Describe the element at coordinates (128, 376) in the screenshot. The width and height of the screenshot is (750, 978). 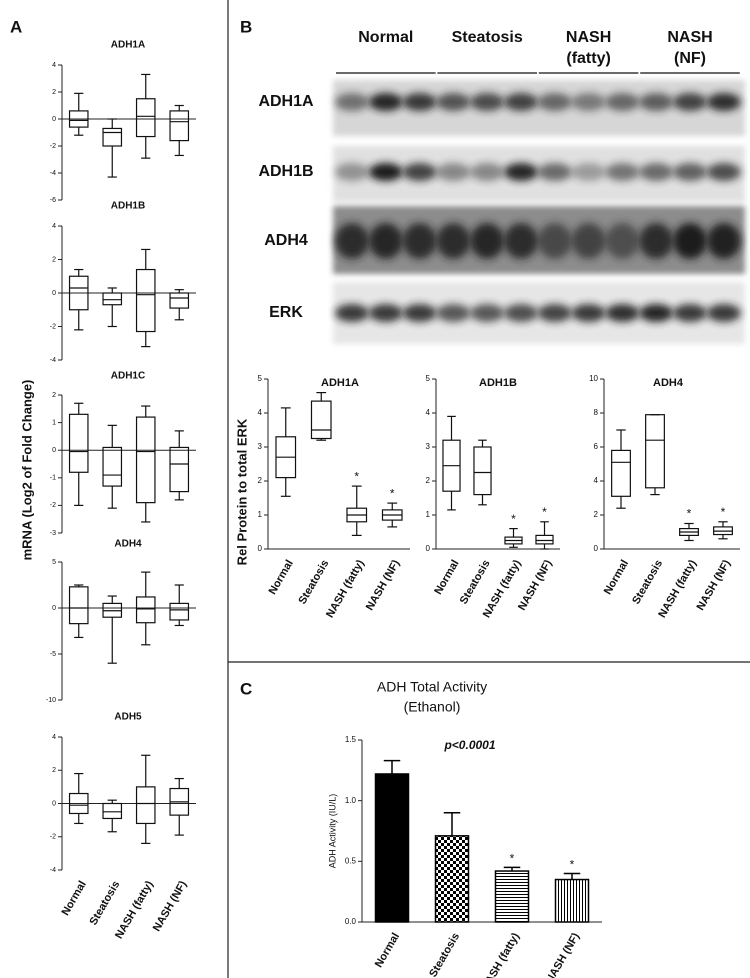
I see `chart-title: ADH1C` at that location.